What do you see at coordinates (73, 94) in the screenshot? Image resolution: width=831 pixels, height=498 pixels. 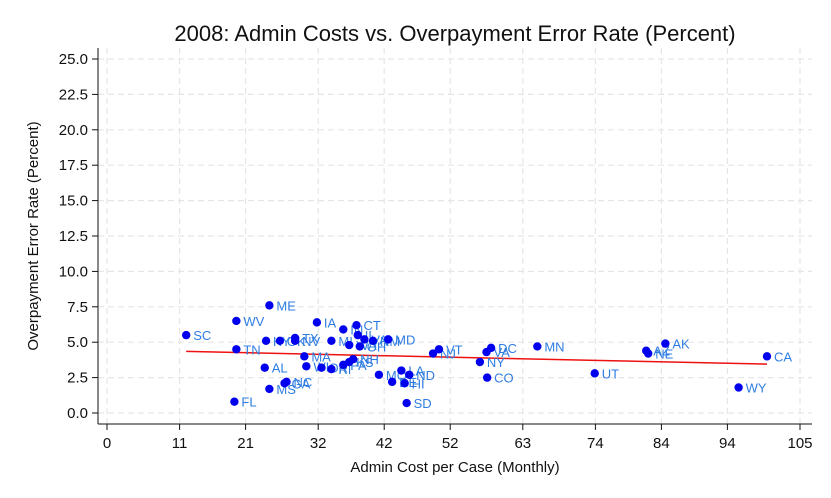 I see `y-tick-label: 22.5` at bounding box center [73, 94].